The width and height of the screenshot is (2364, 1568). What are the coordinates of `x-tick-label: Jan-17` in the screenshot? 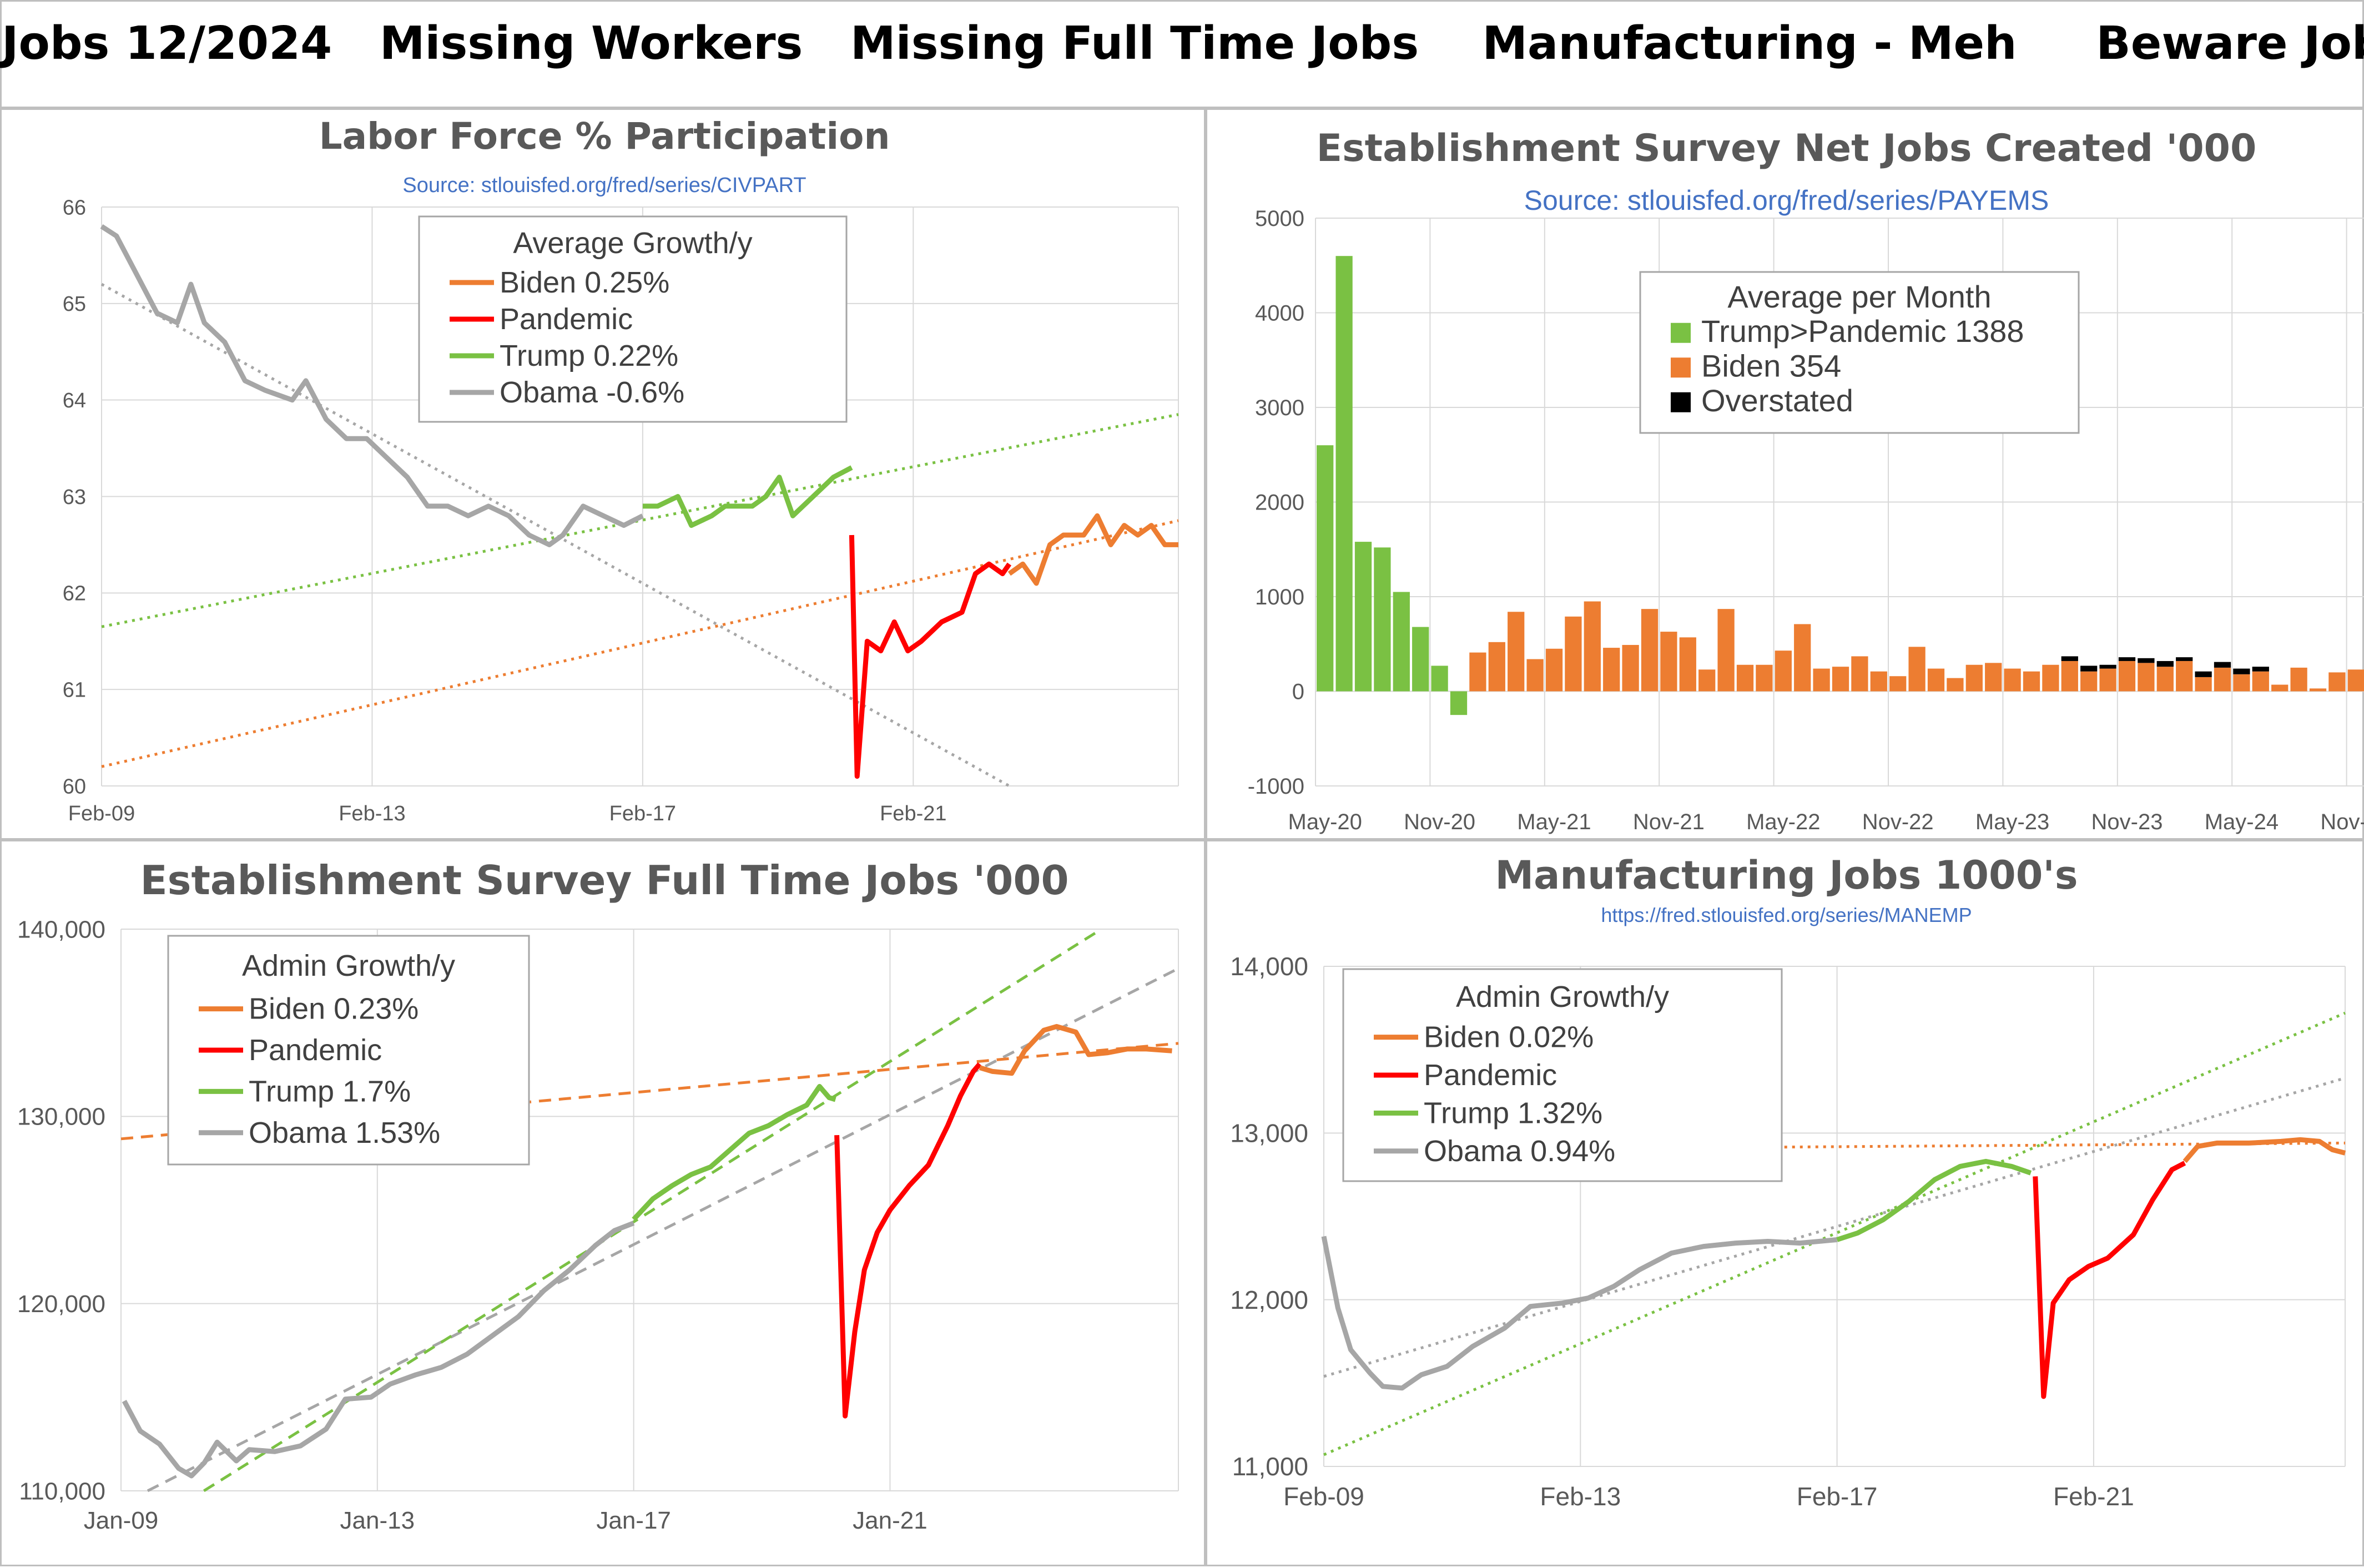 It's located at (633, 1520).